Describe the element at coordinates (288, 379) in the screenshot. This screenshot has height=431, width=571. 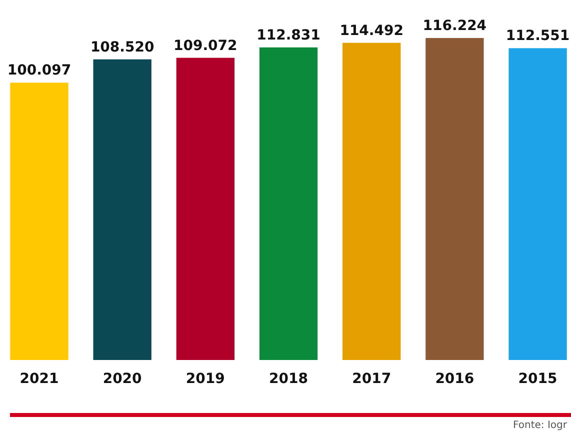
I see `x-tick-label: 2018` at that location.